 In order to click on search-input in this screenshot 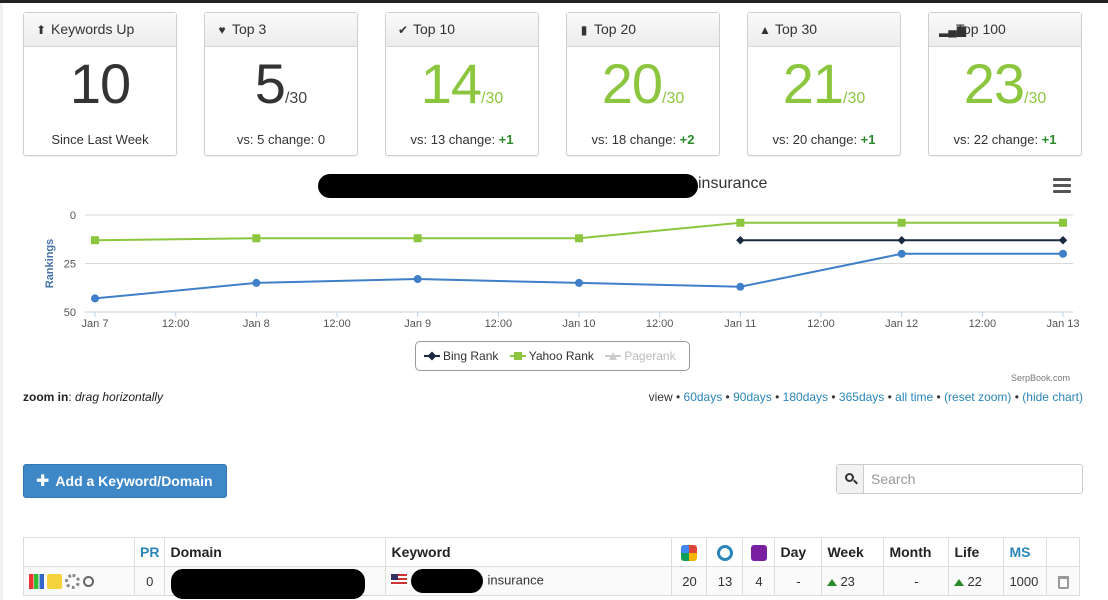, I will do `click(973, 479)`.